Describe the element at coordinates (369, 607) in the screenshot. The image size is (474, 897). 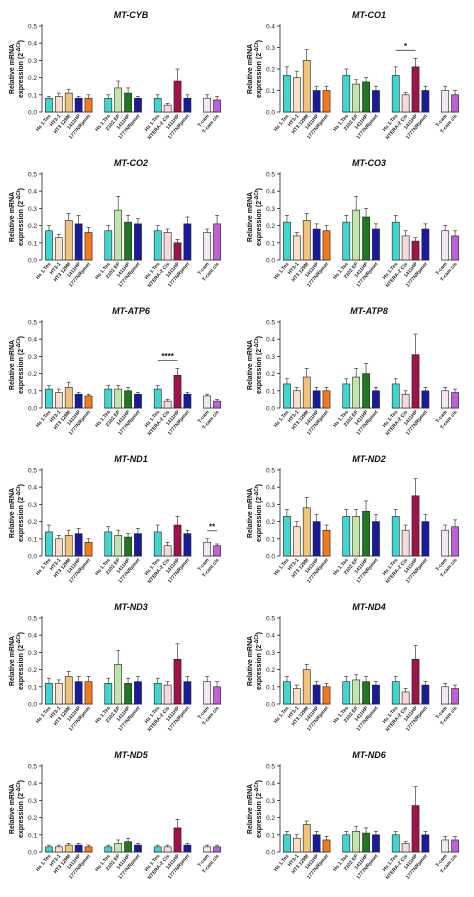
I see `chart-title: MT-ND4` at that location.